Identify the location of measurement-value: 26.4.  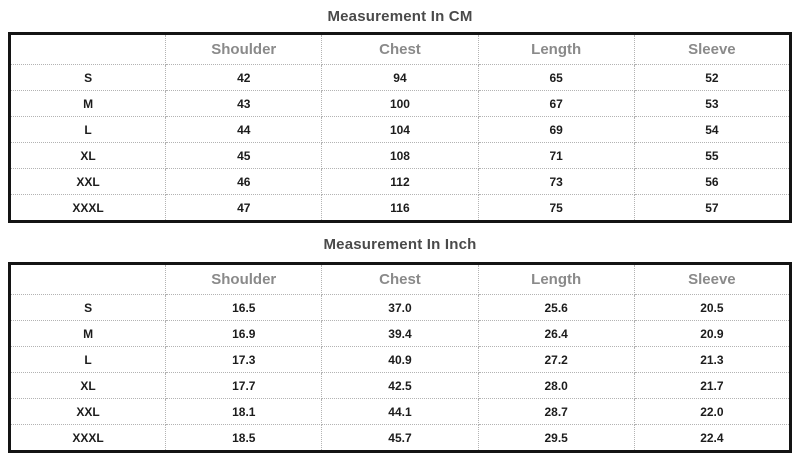
(556, 333).